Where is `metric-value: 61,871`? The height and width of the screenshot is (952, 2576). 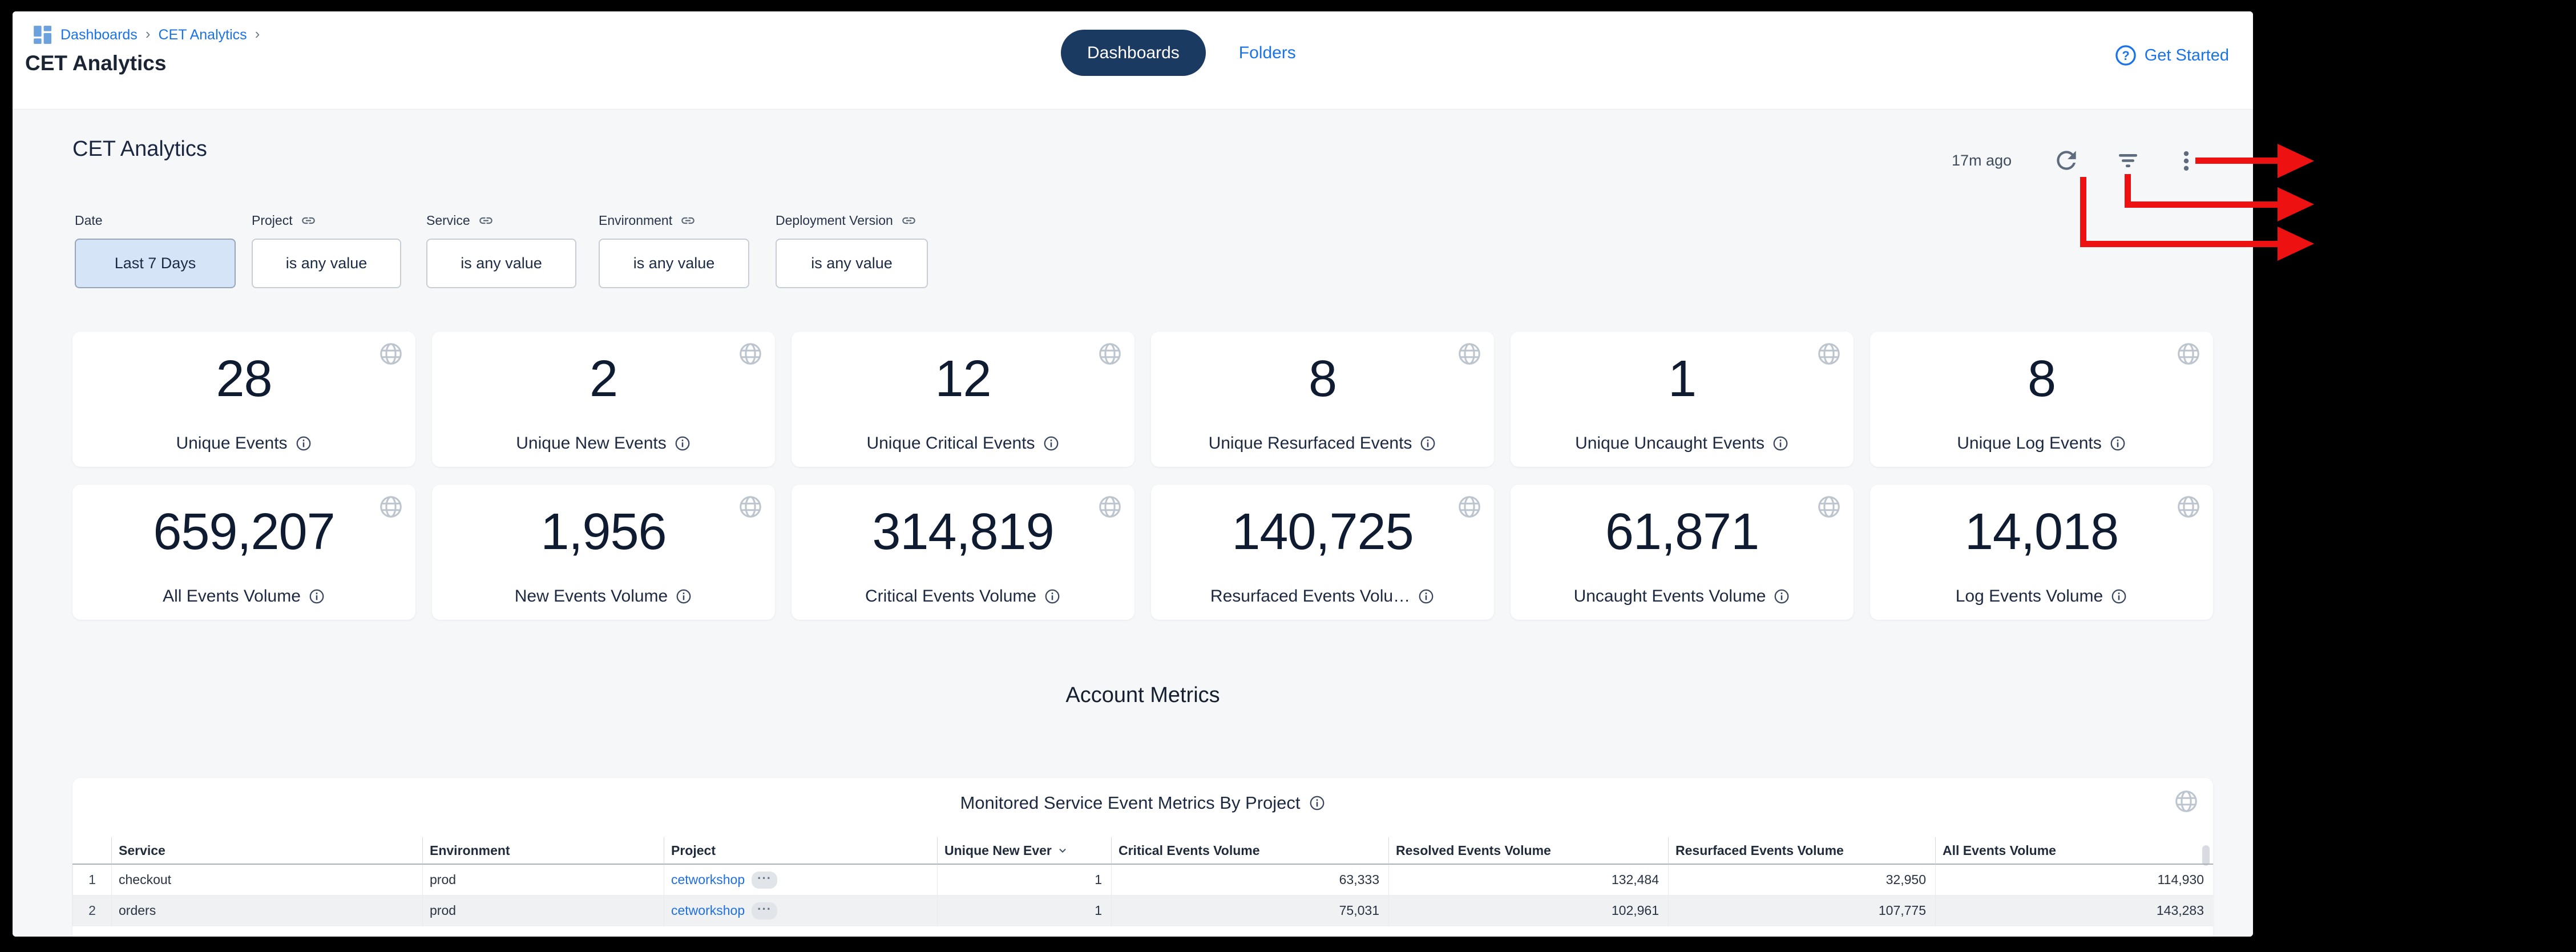 metric-value: 61,871 is located at coordinates (1682, 531).